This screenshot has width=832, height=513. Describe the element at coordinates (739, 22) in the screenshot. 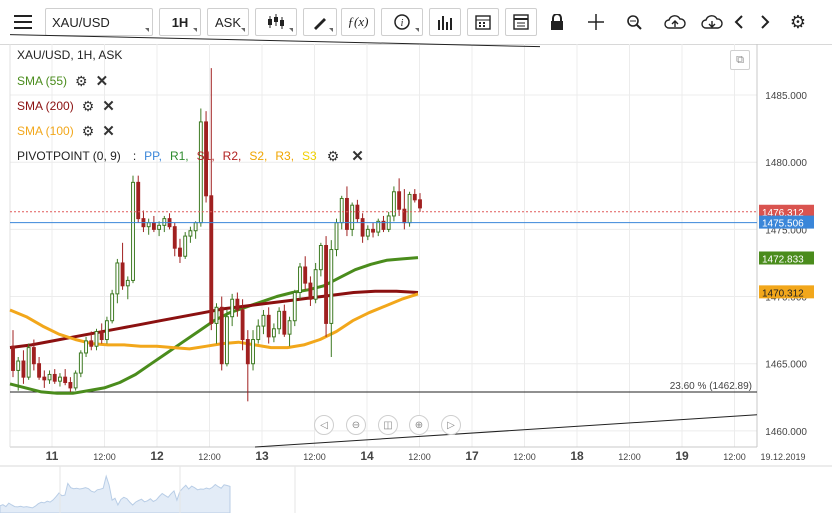

I see `prev-button` at that location.